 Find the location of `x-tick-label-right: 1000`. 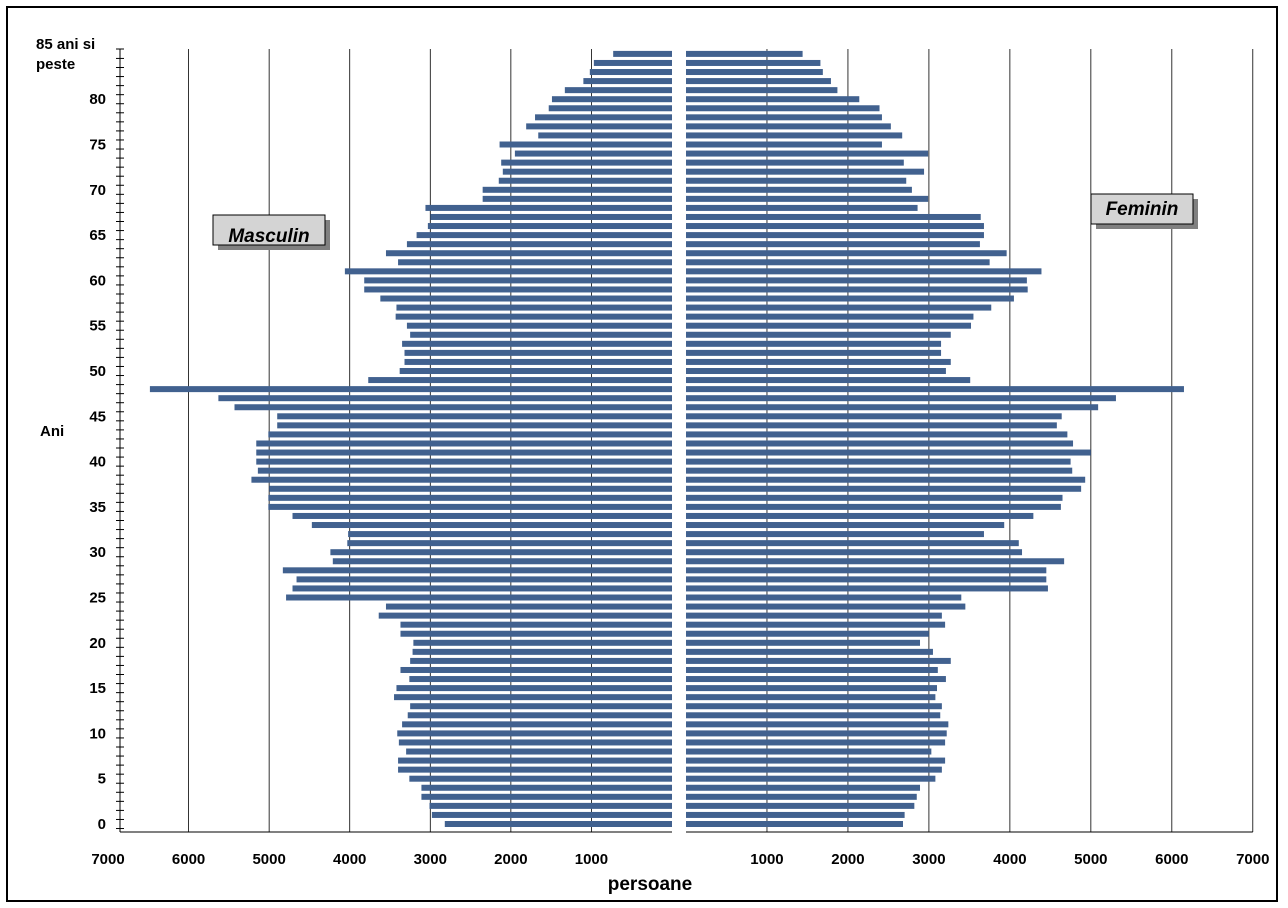

x-tick-label-right: 1000 is located at coordinates (766, 859).